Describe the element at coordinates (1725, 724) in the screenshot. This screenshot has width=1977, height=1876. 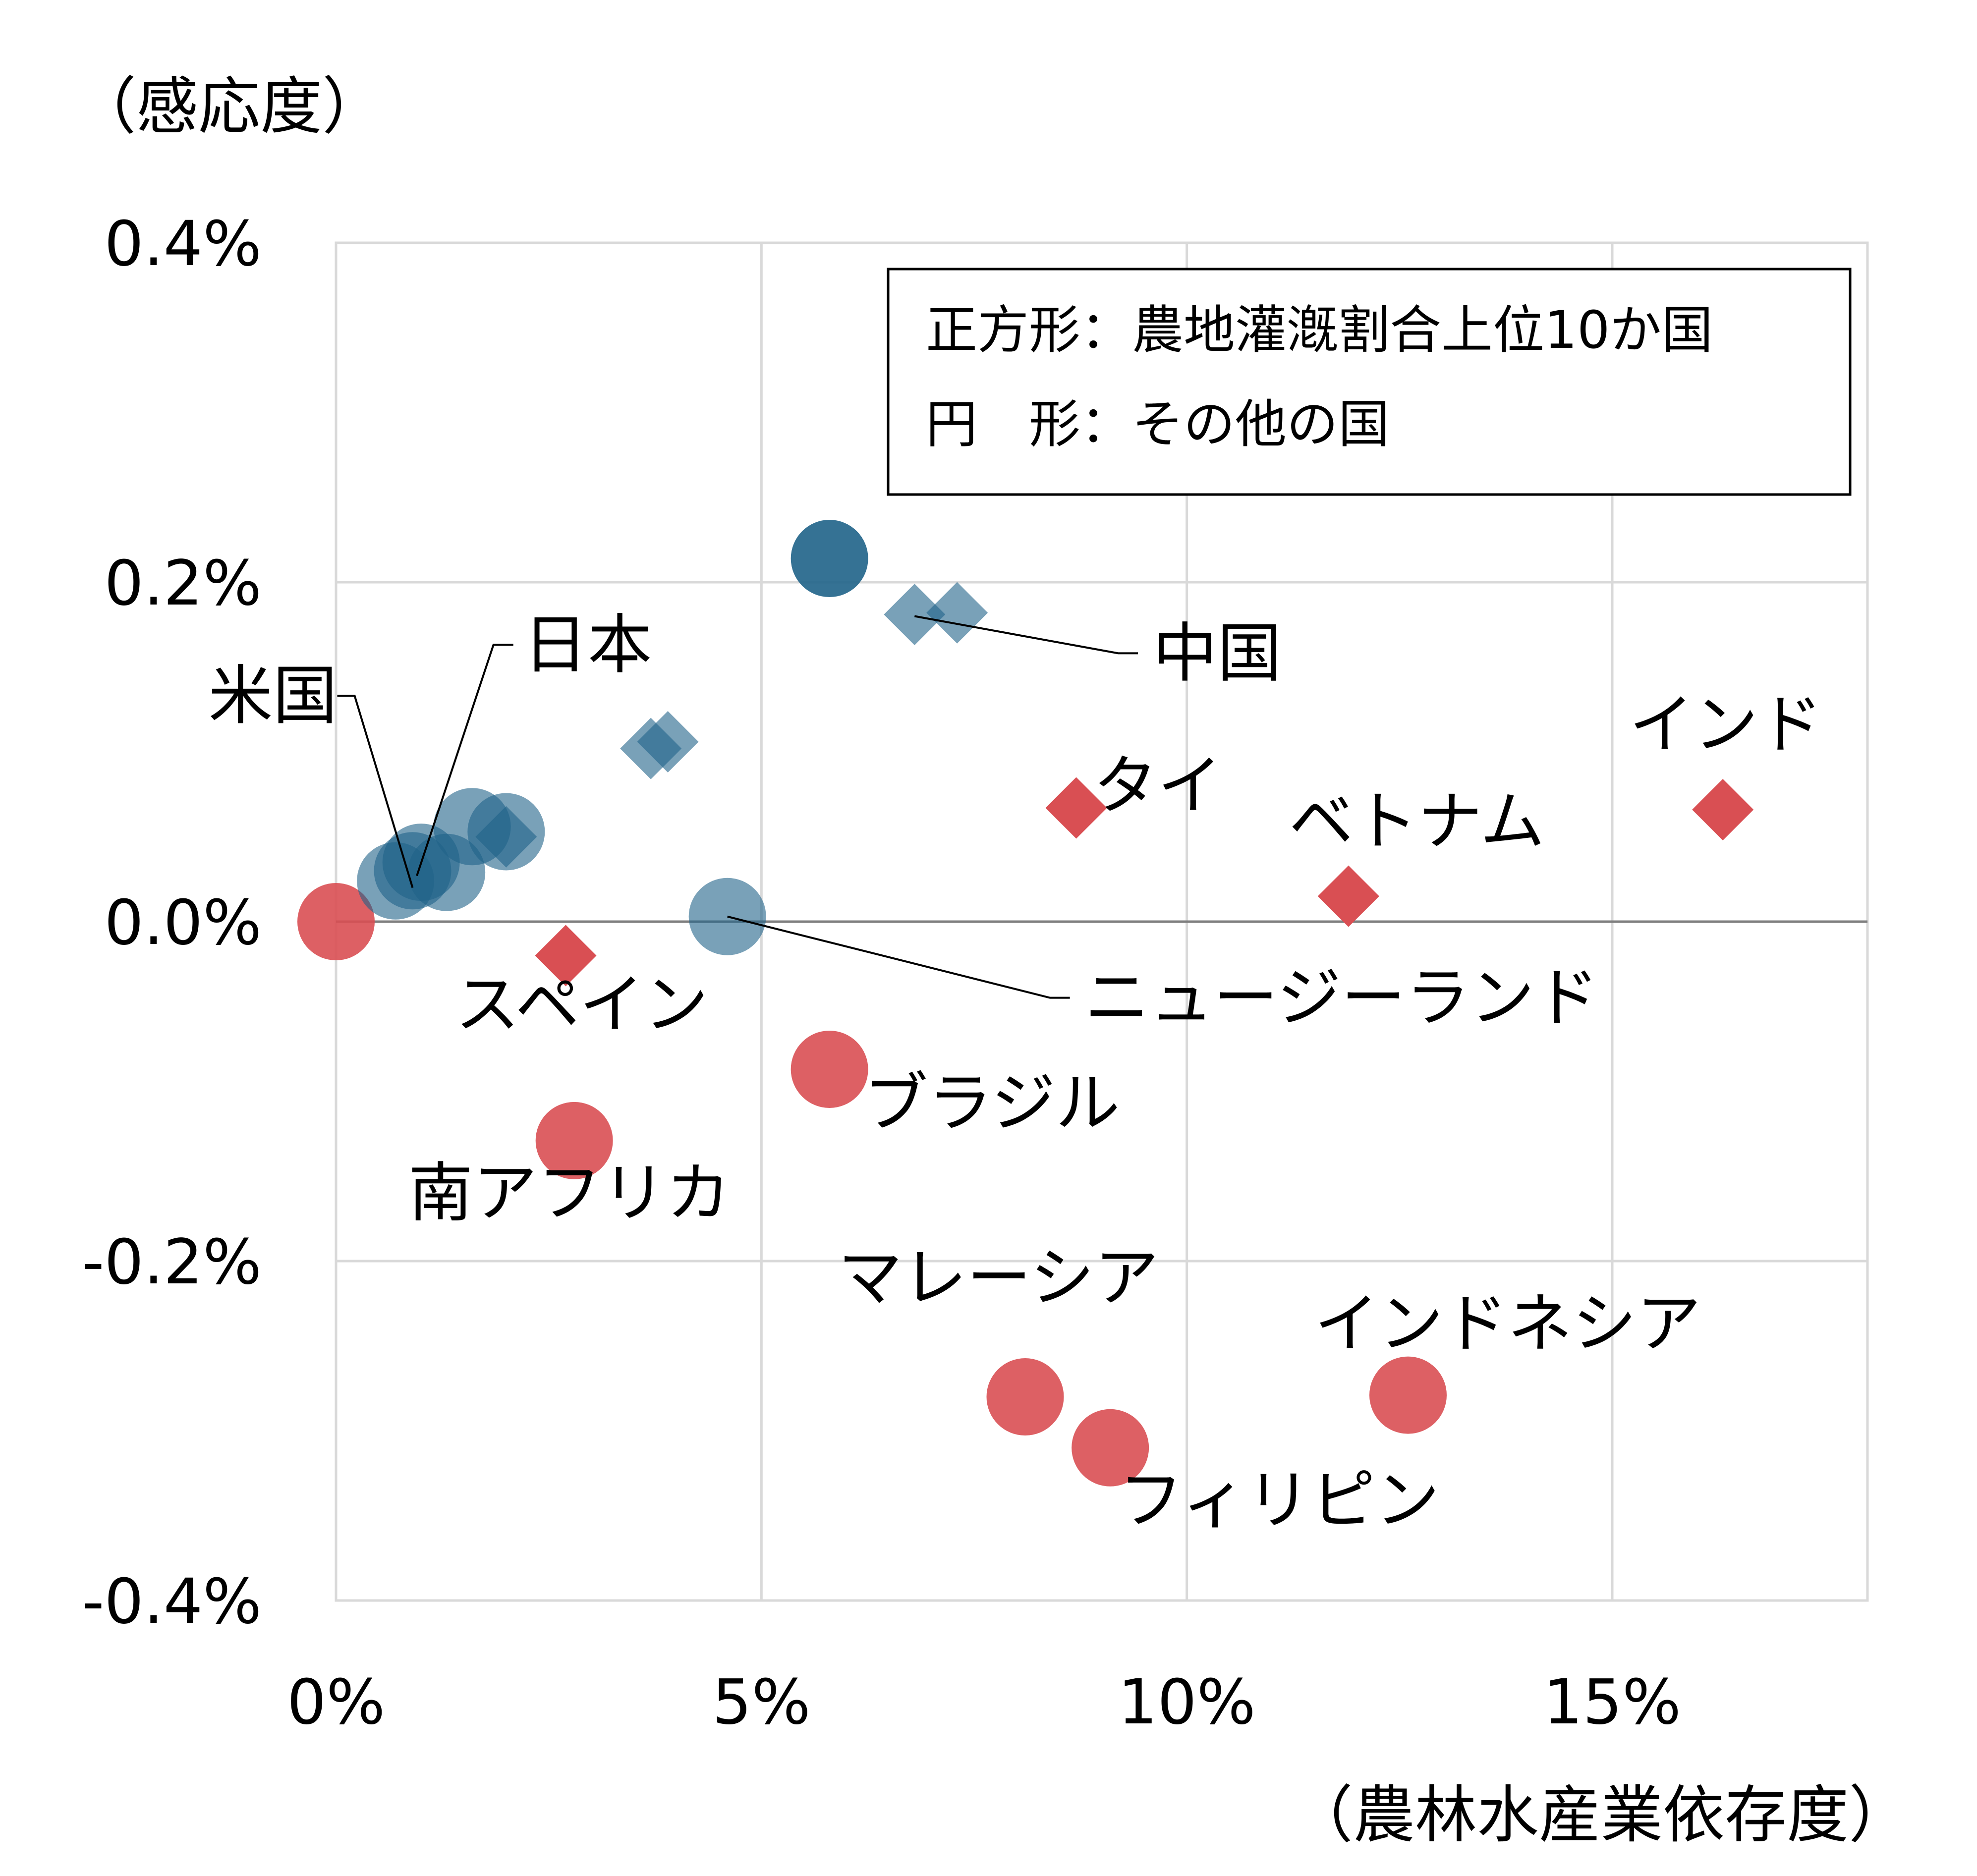
I see `country-label: インド` at that location.